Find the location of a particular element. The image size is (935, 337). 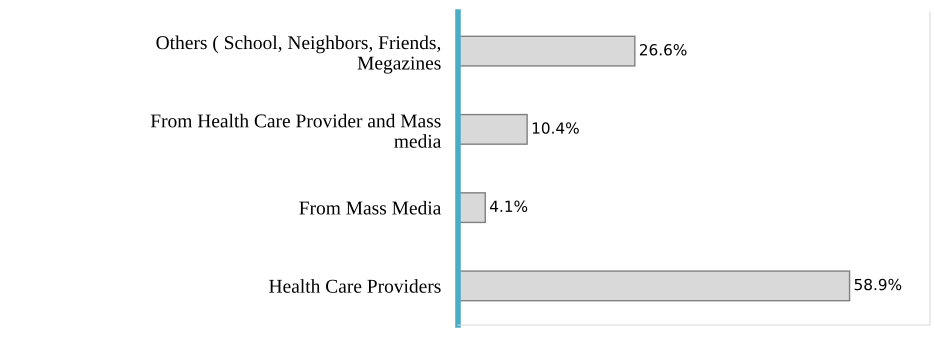

data-label: 10.4% is located at coordinates (555, 128).